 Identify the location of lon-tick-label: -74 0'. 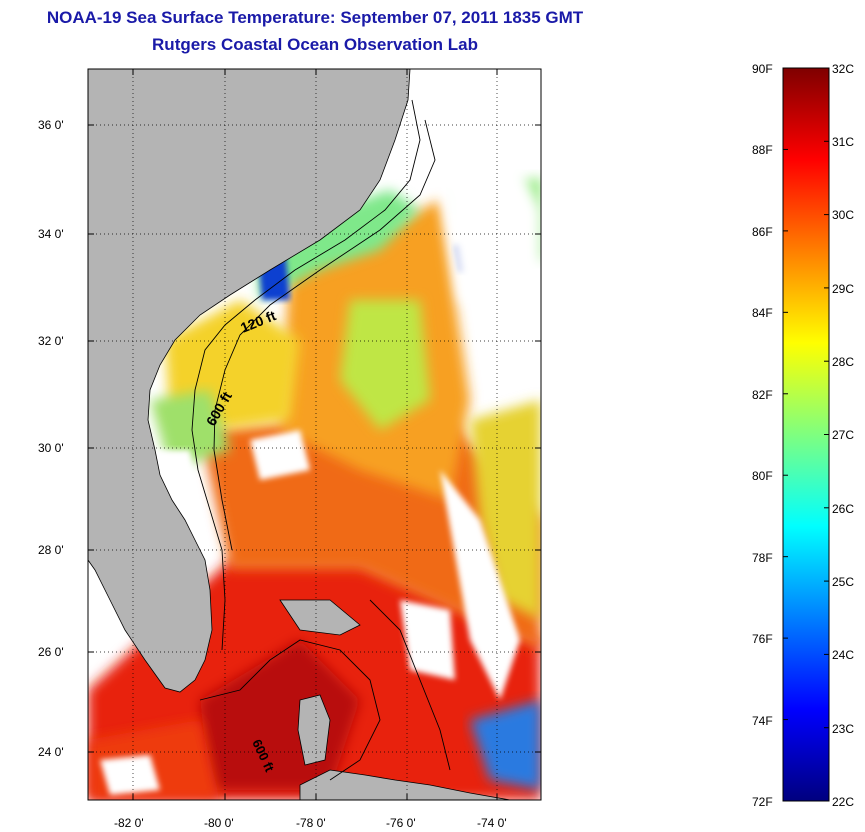
(492, 823).